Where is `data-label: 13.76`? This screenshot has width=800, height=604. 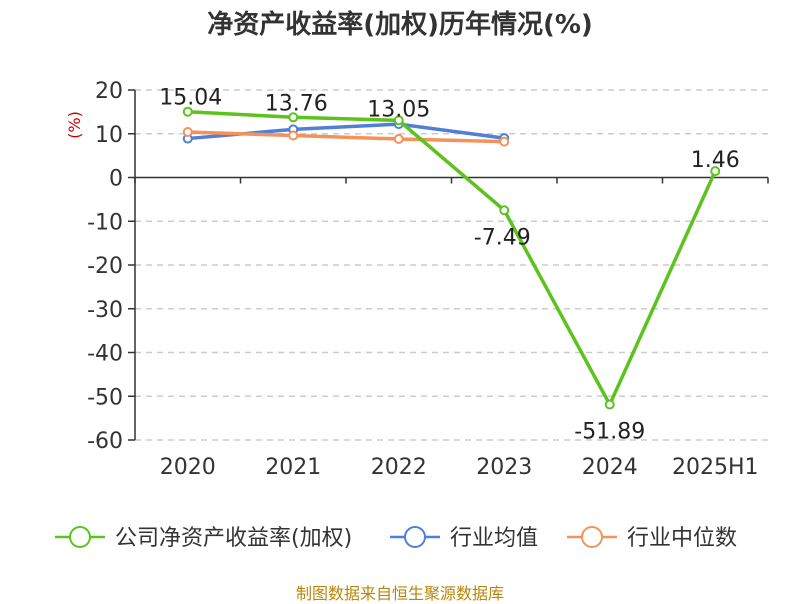 data-label: 13.76 is located at coordinates (296, 103).